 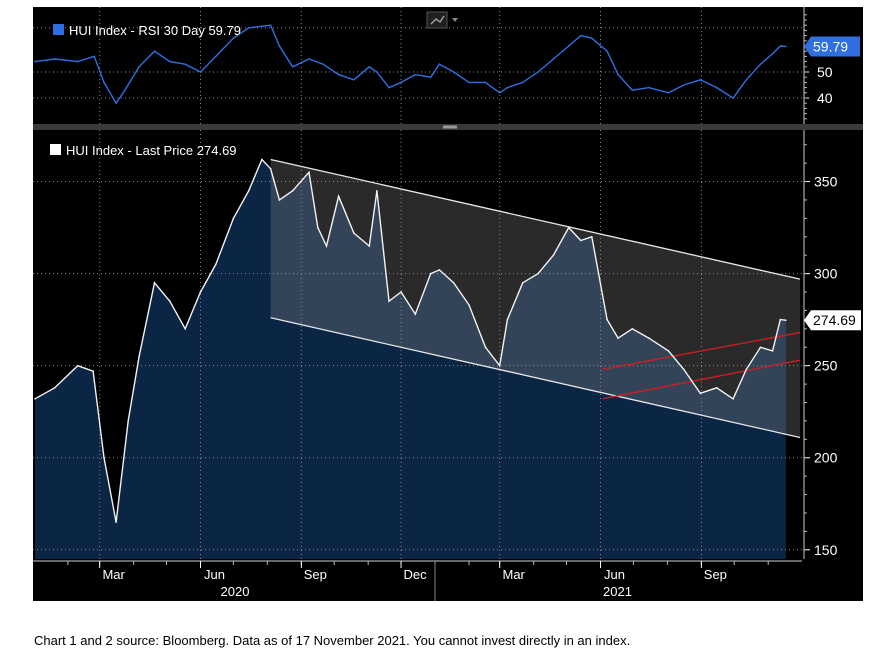 I want to click on rsi-legend: HUI Index - RSI 30 Day 59.79, so click(x=147, y=30).